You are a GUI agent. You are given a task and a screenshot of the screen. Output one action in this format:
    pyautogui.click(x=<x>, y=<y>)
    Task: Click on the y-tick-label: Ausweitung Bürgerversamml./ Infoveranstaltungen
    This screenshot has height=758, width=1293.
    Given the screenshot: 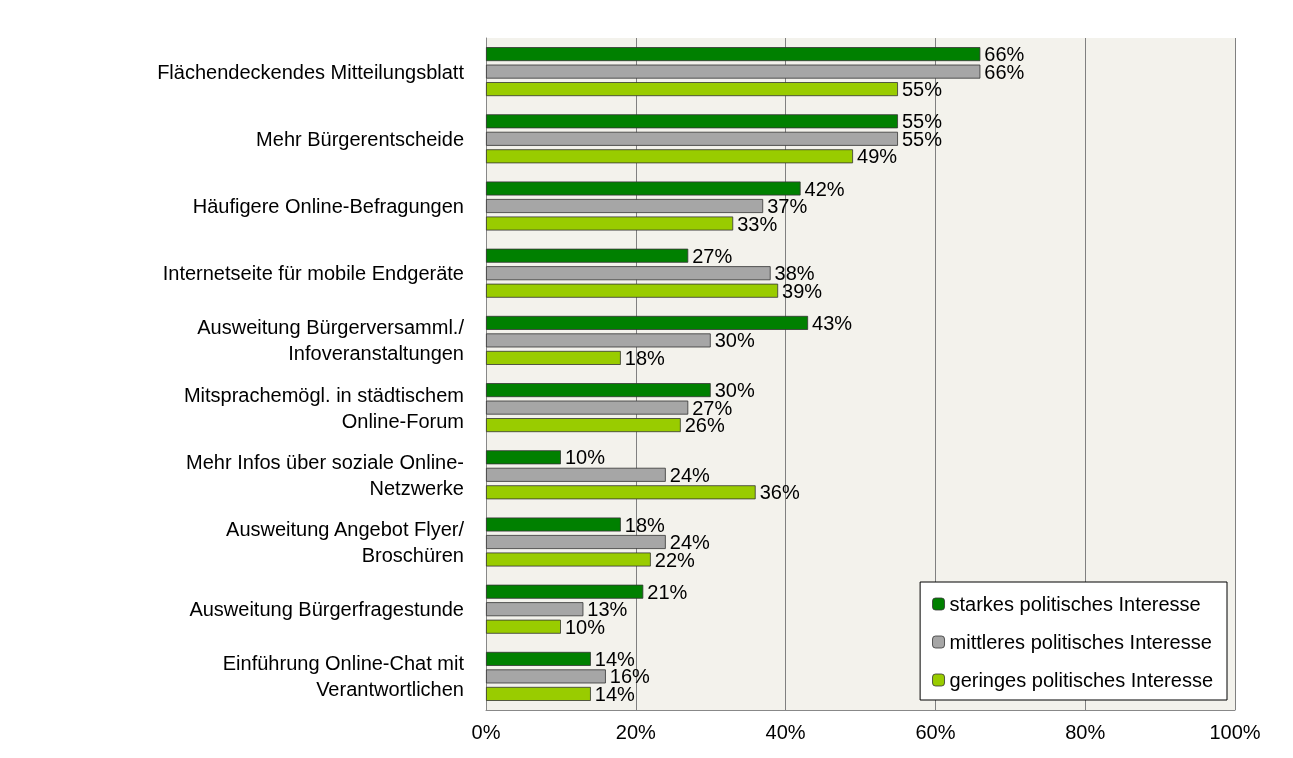 What is the action you would take?
    pyautogui.click(x=331, y=340)
    